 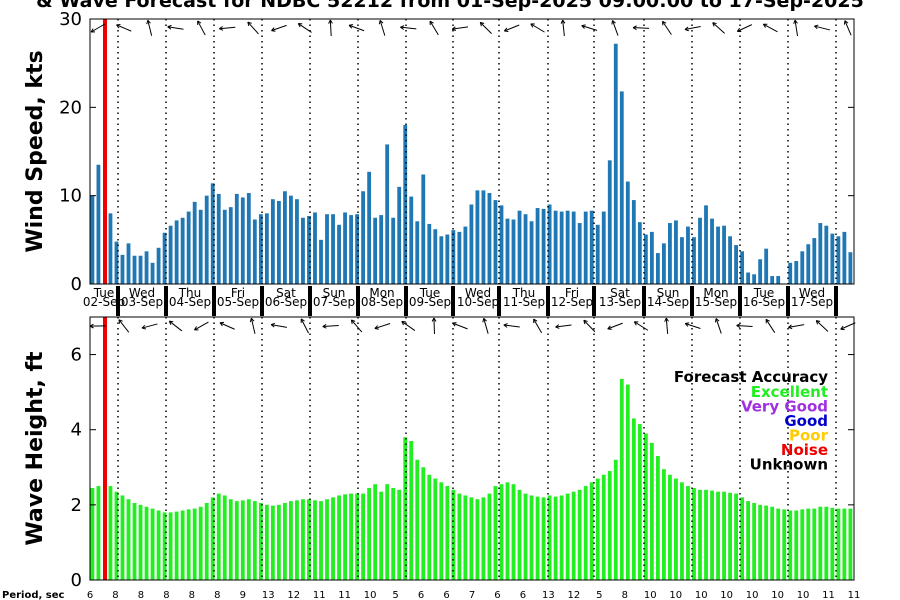 What do you see at coordinates (804, 450) in the screenshot?
I see `legend-item: Noise` at bounding box center [804, 450].